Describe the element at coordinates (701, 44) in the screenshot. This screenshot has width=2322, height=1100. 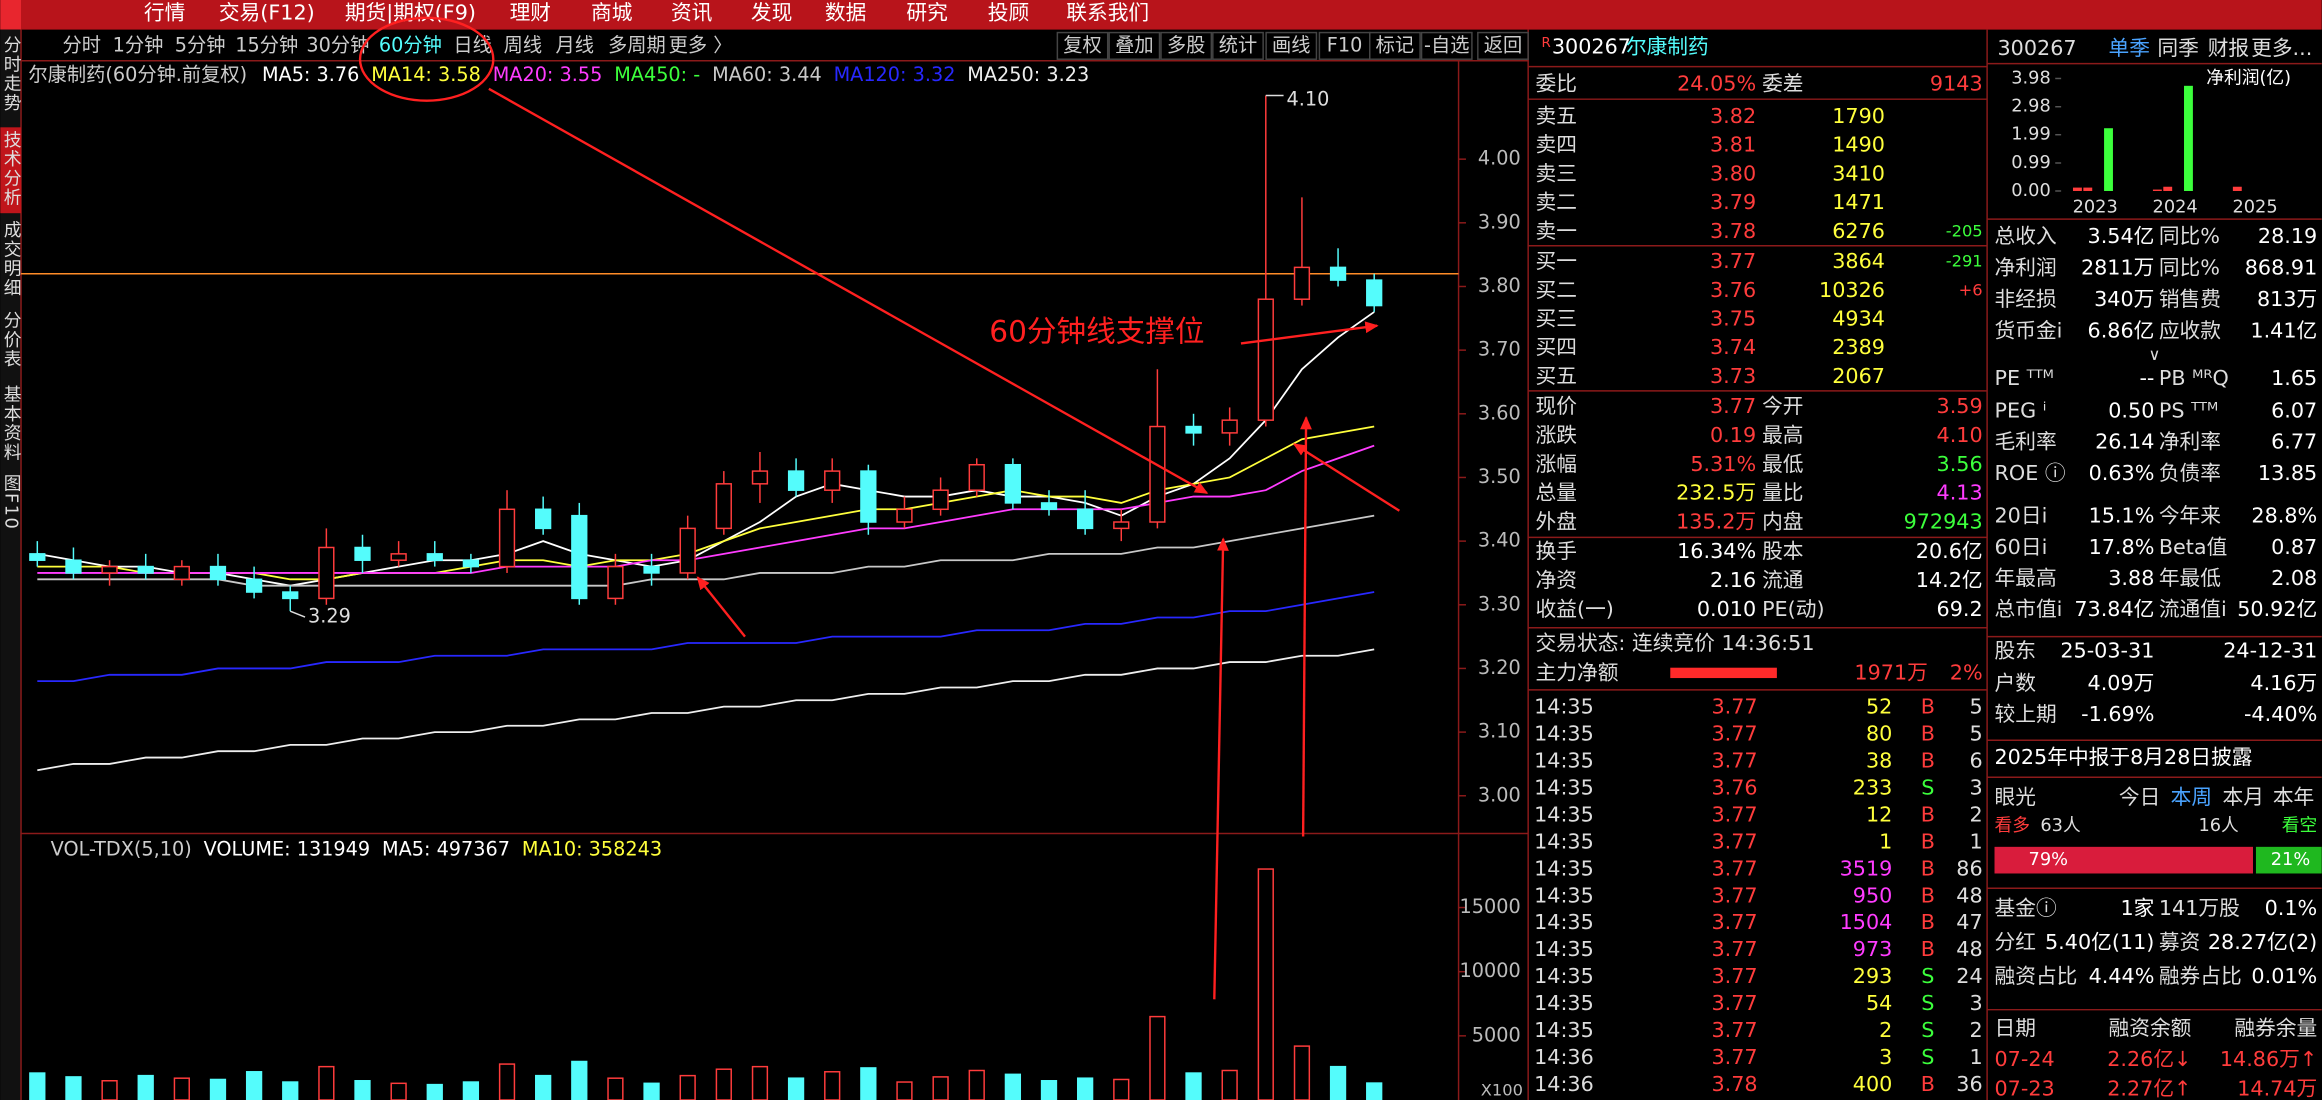
I see `period-tab: 更多 〉` at that location.